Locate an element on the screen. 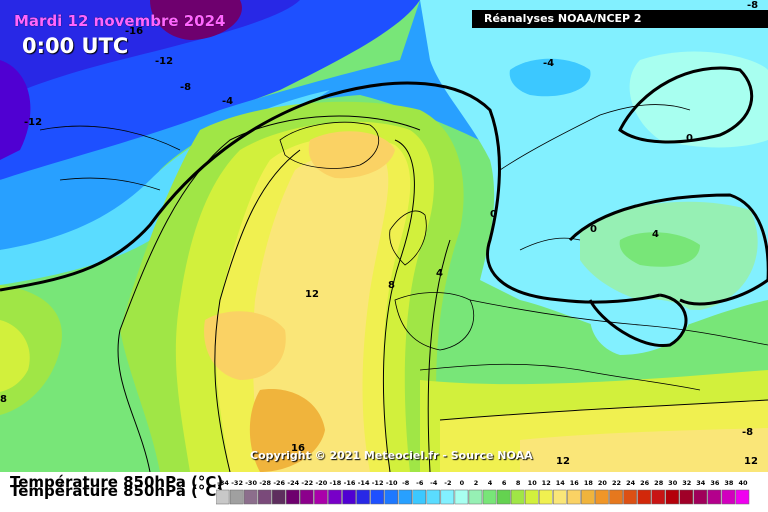  legend-tick-label: -28 is located at coordinates (265, 483).